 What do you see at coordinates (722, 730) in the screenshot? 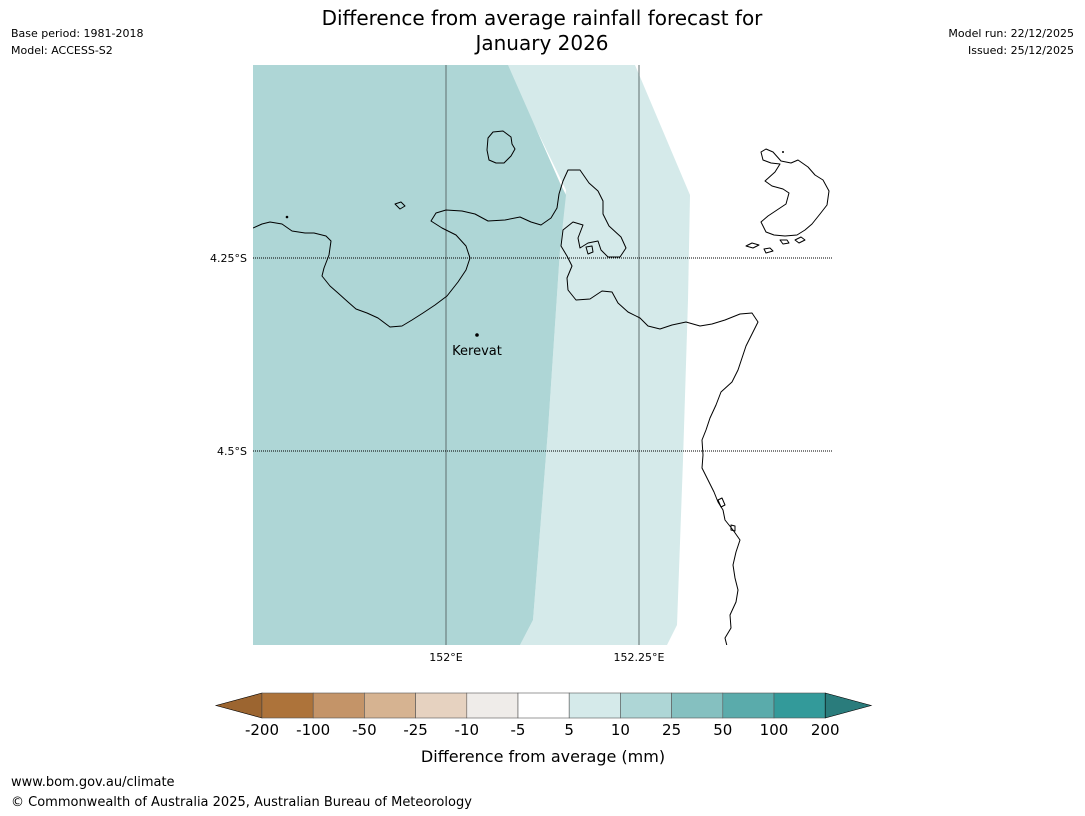
I see `colorbar-tick-label: 50` at bounding box center [722, 730].